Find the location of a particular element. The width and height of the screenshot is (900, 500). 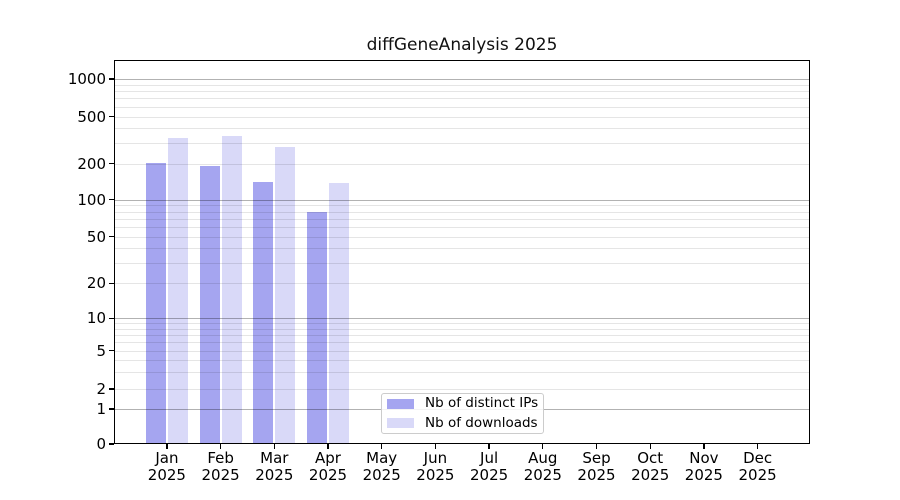

legend: Nb of distinct IPs Nb of downloads is located at coordinates (462, 413).